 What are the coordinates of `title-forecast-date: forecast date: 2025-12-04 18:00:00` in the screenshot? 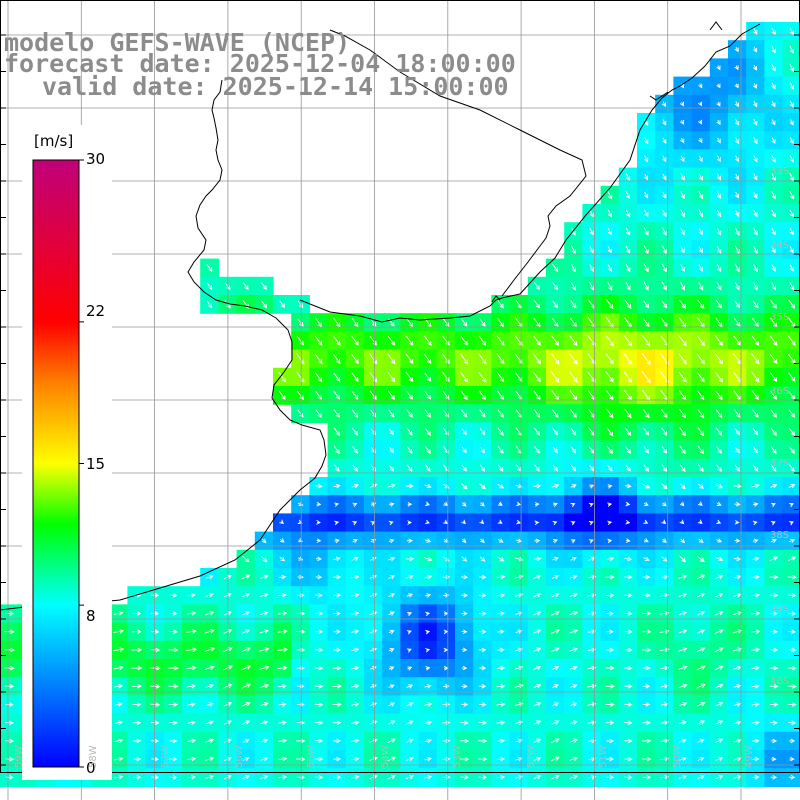 It's located at (260, 63).